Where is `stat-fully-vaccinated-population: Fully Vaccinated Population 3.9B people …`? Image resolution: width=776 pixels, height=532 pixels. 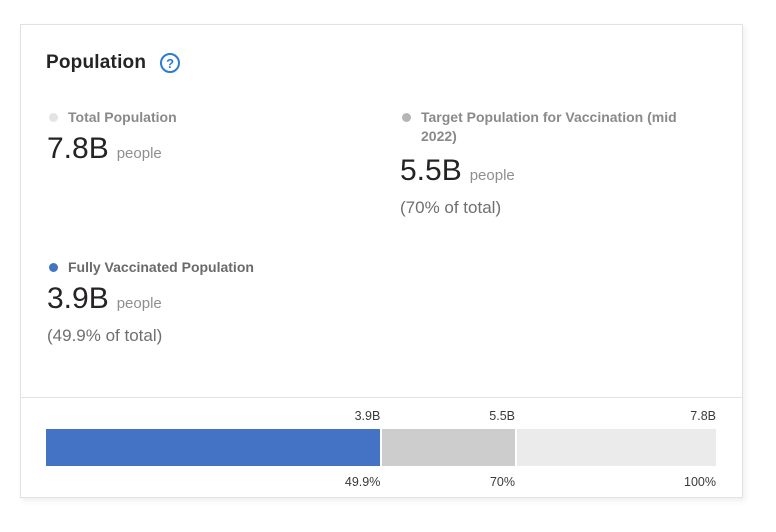 stat-fully-vaccinated-population: Fully Vaccinated Population 3.9B people … is located at coordinates (212, 302).